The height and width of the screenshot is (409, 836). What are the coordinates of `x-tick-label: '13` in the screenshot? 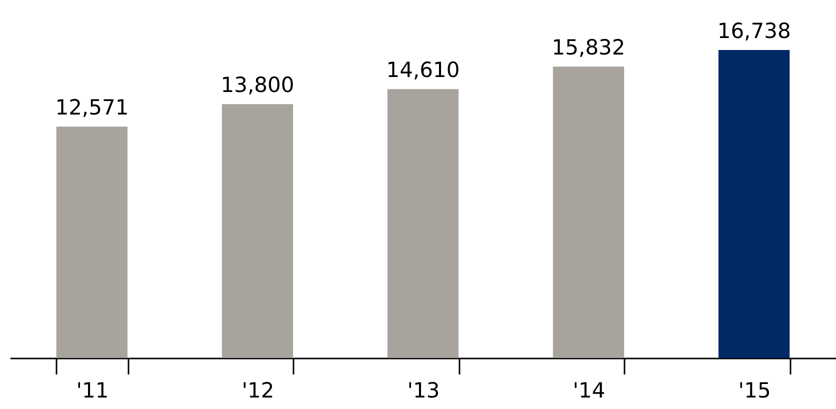 It's located at (423, 390).